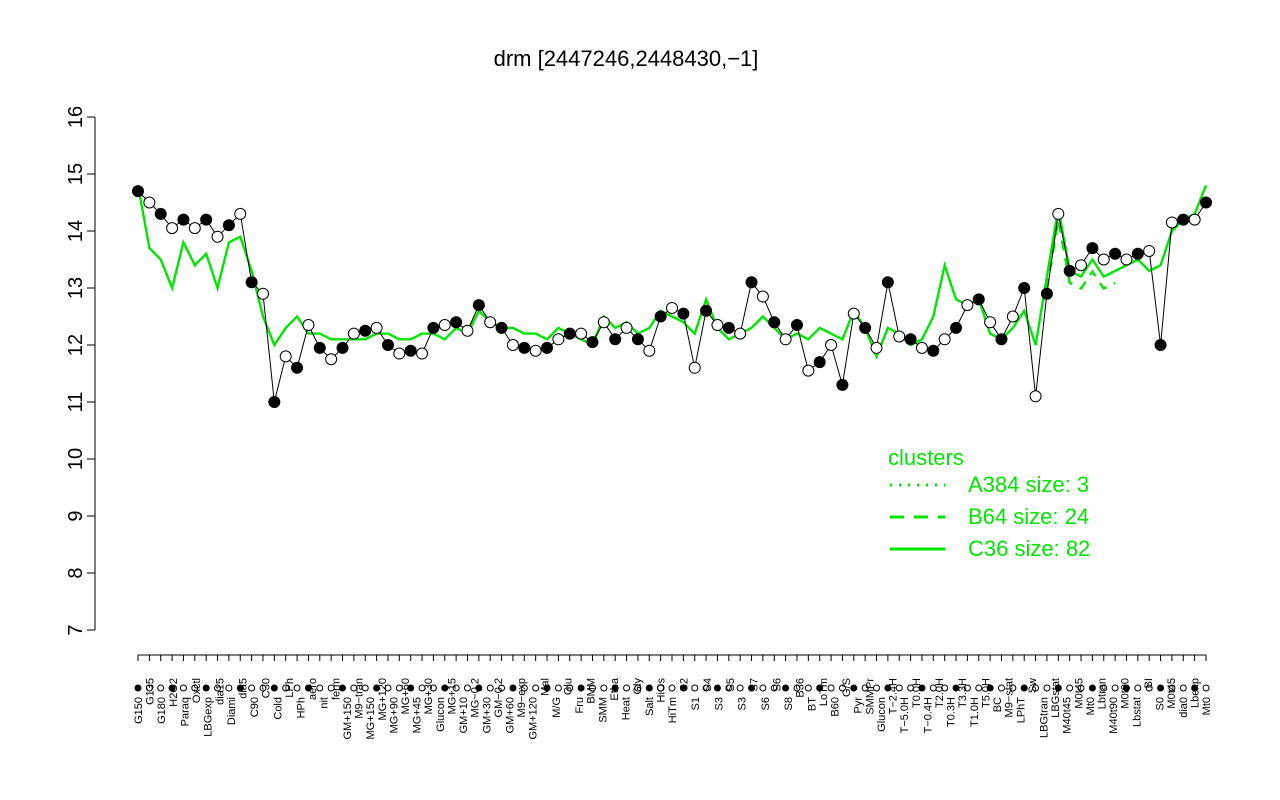  What do you see at coordinates (1029, 548) in the screenshot?
I see `legend-label: C36 size: 82` at bounding box center [1029, 548].